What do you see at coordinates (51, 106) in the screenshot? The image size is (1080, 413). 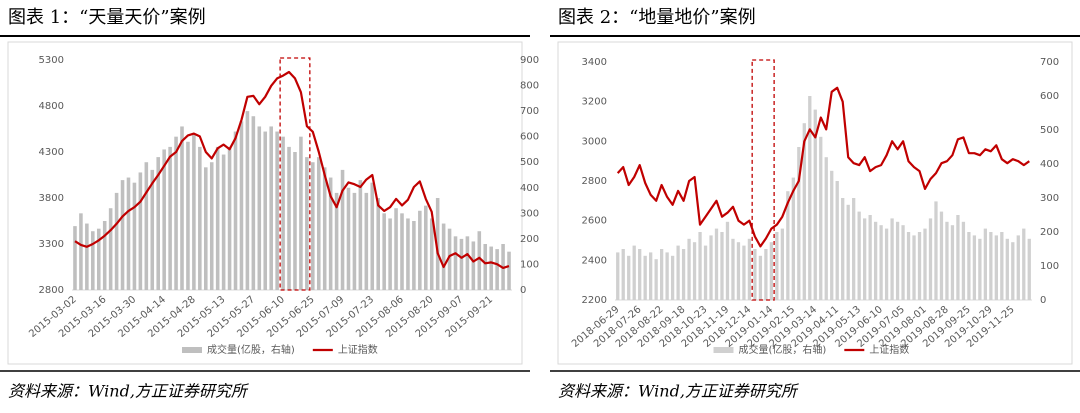 I see `y-tick-label: 4800` at bounding box center [51, 106].